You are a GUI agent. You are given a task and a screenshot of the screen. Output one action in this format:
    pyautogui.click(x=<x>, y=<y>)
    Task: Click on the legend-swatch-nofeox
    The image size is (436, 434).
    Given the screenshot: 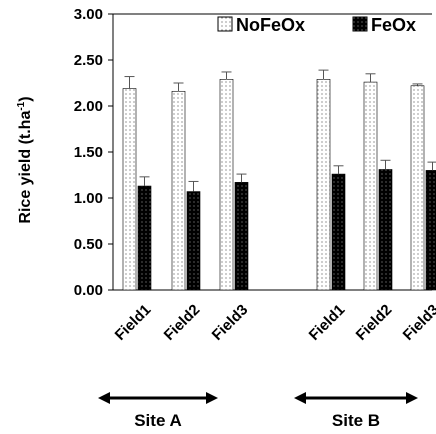 What is the action you would take?
    pyautogui.click(x=225, y=24)
    